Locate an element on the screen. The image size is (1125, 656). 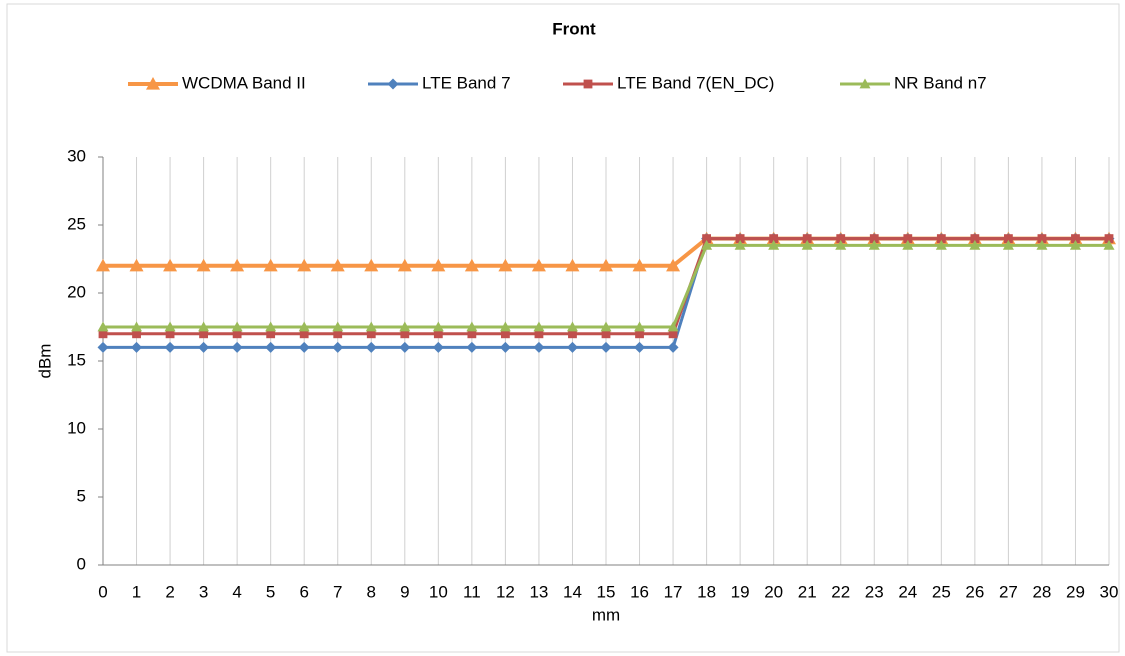
y-tick-label: 5 is located at coordinates (81, 495).